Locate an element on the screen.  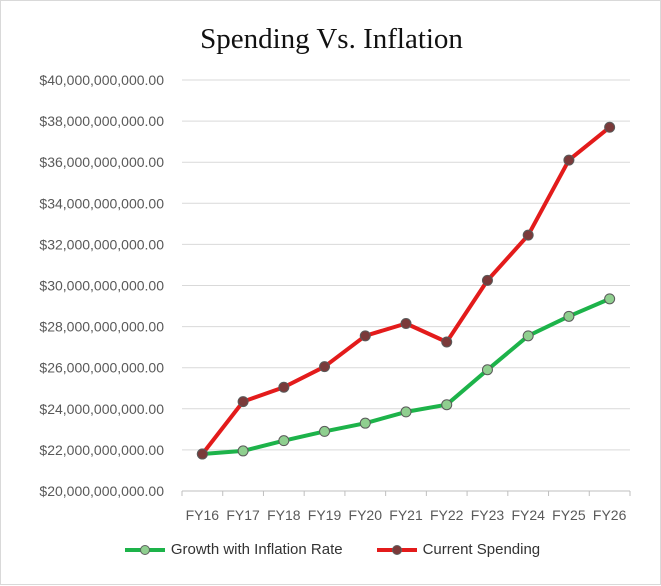
x-tick-label: FY21 is located at coordinates (406, 515).